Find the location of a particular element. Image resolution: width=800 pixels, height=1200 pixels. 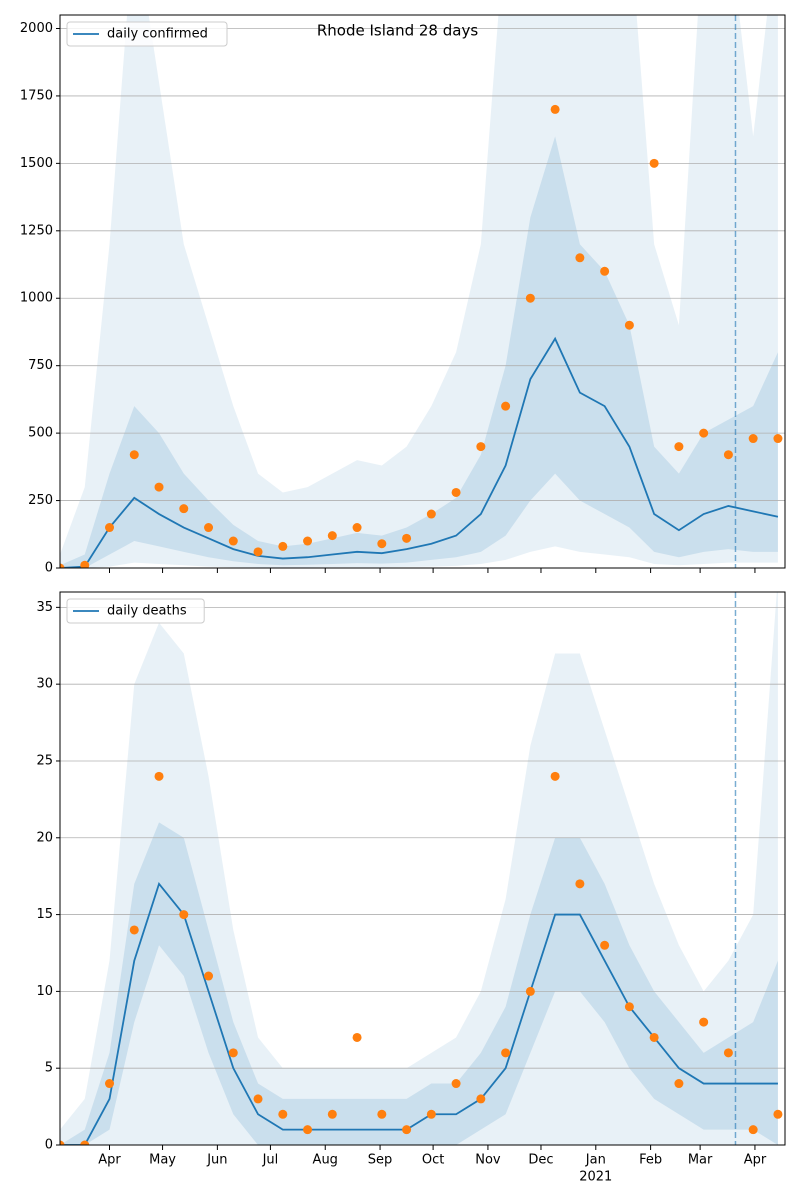

x-tick-label: Oct is located at coordinates (433, 1160).